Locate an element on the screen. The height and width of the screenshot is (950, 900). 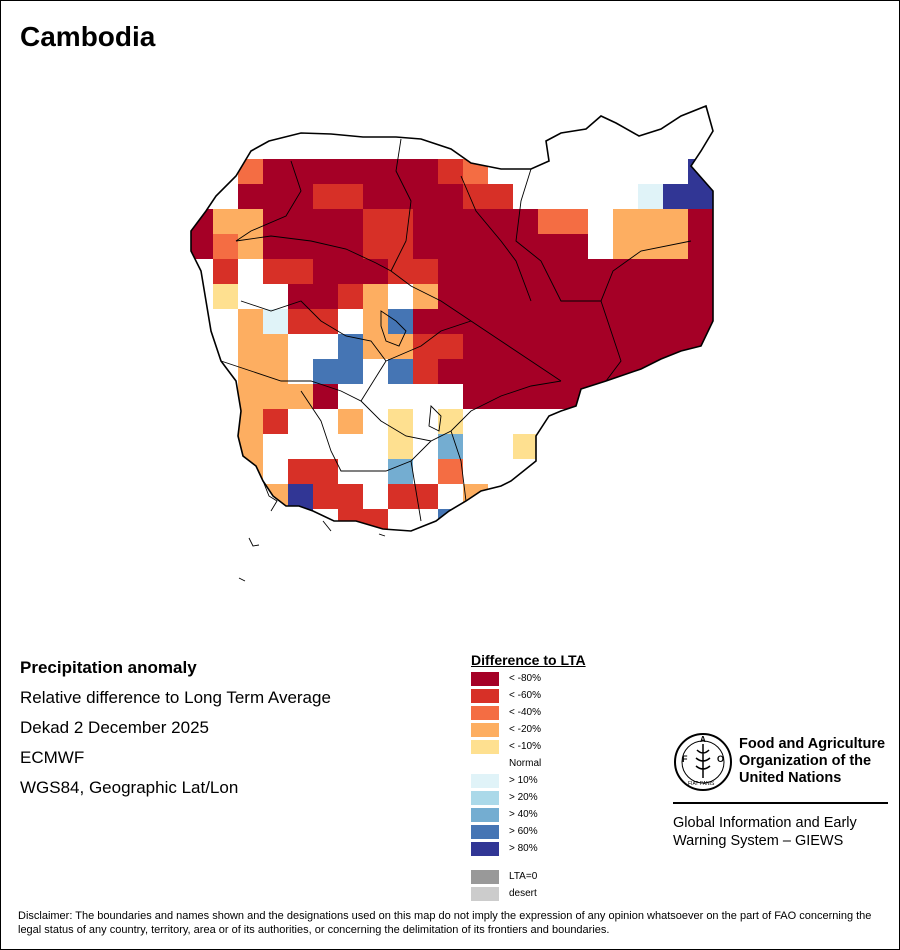
legend-label: < -20% is located at coordinates (525, 729).